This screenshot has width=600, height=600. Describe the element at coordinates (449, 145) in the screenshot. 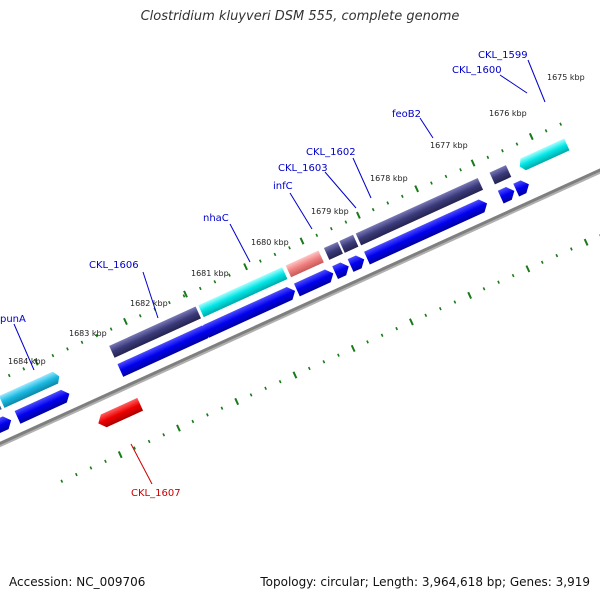

I see `kbp-label: 1677 kbp` at that location.